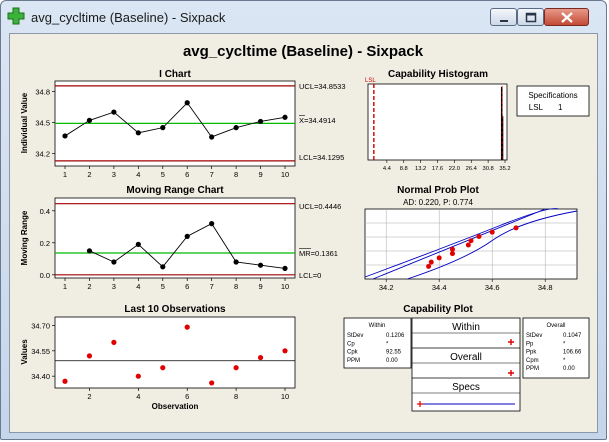 This screenshot has height=442, width=609. Describe the element at coordinates (317, 120) in the screenshot. I see `i-chart-mean-label: X=34.4914` at that location.